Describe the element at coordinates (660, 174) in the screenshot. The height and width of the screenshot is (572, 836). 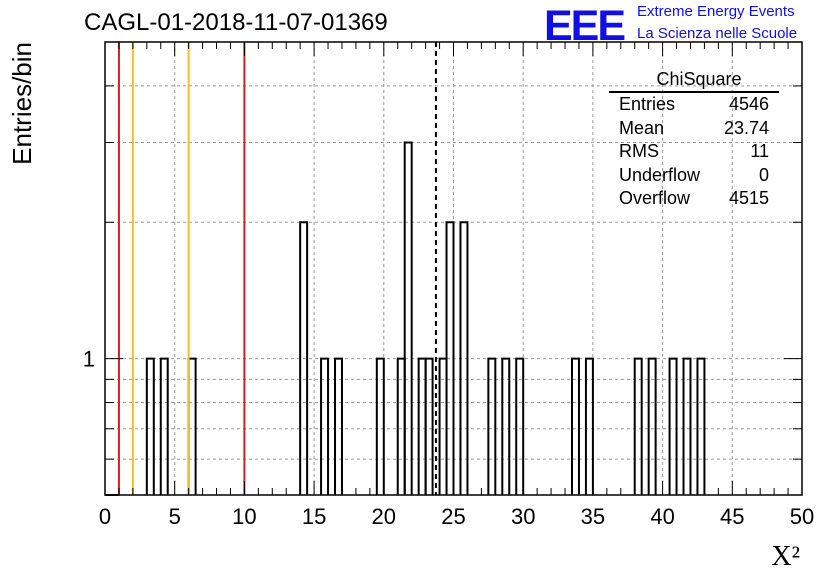
I see `stats-key: Underflow` at that location.